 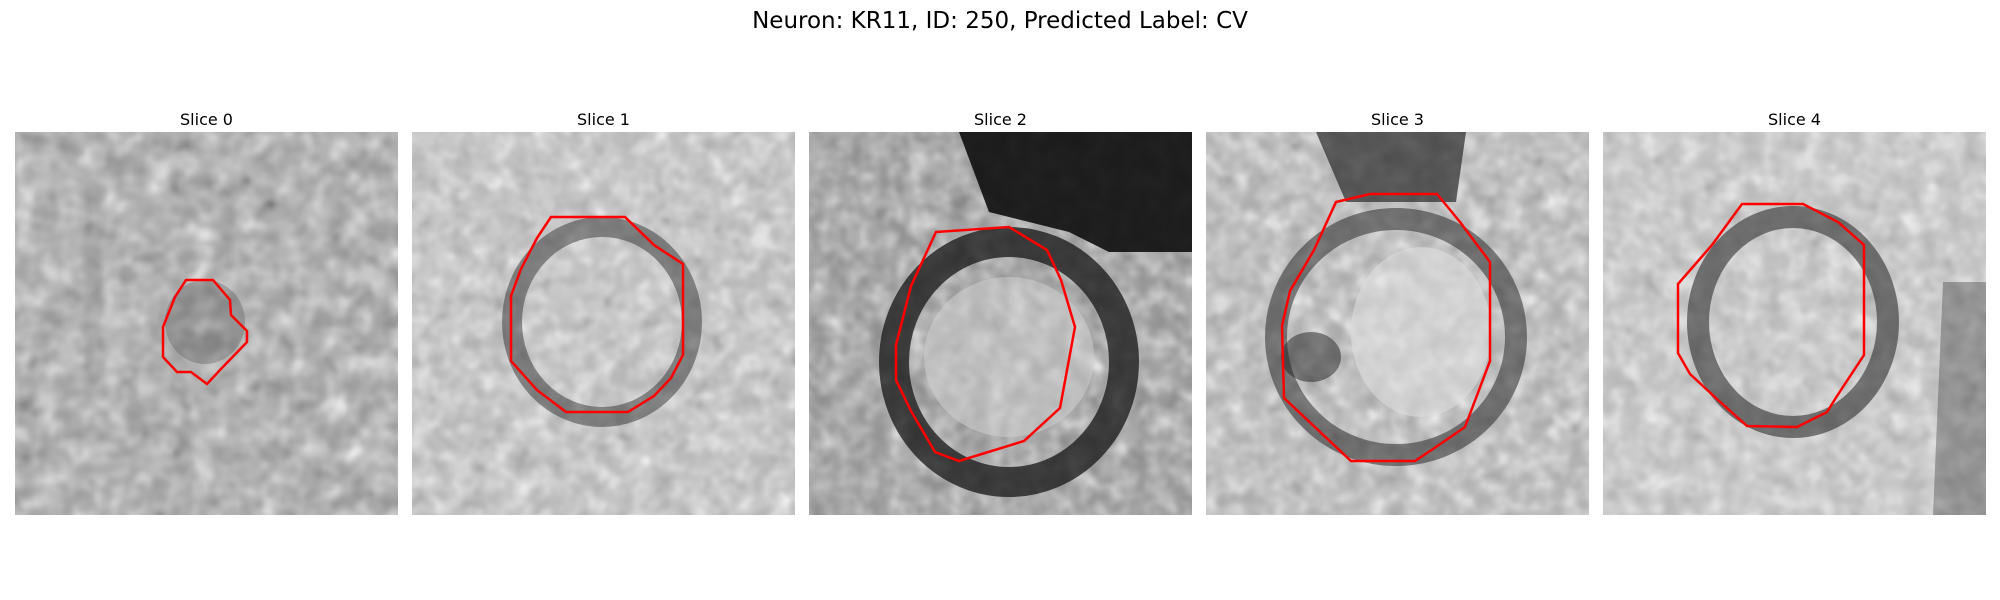 What do you see at coordinates (206, 119) in the screenshot?
I see `slice-title: Slice 0` at bounding box center [206, 119].